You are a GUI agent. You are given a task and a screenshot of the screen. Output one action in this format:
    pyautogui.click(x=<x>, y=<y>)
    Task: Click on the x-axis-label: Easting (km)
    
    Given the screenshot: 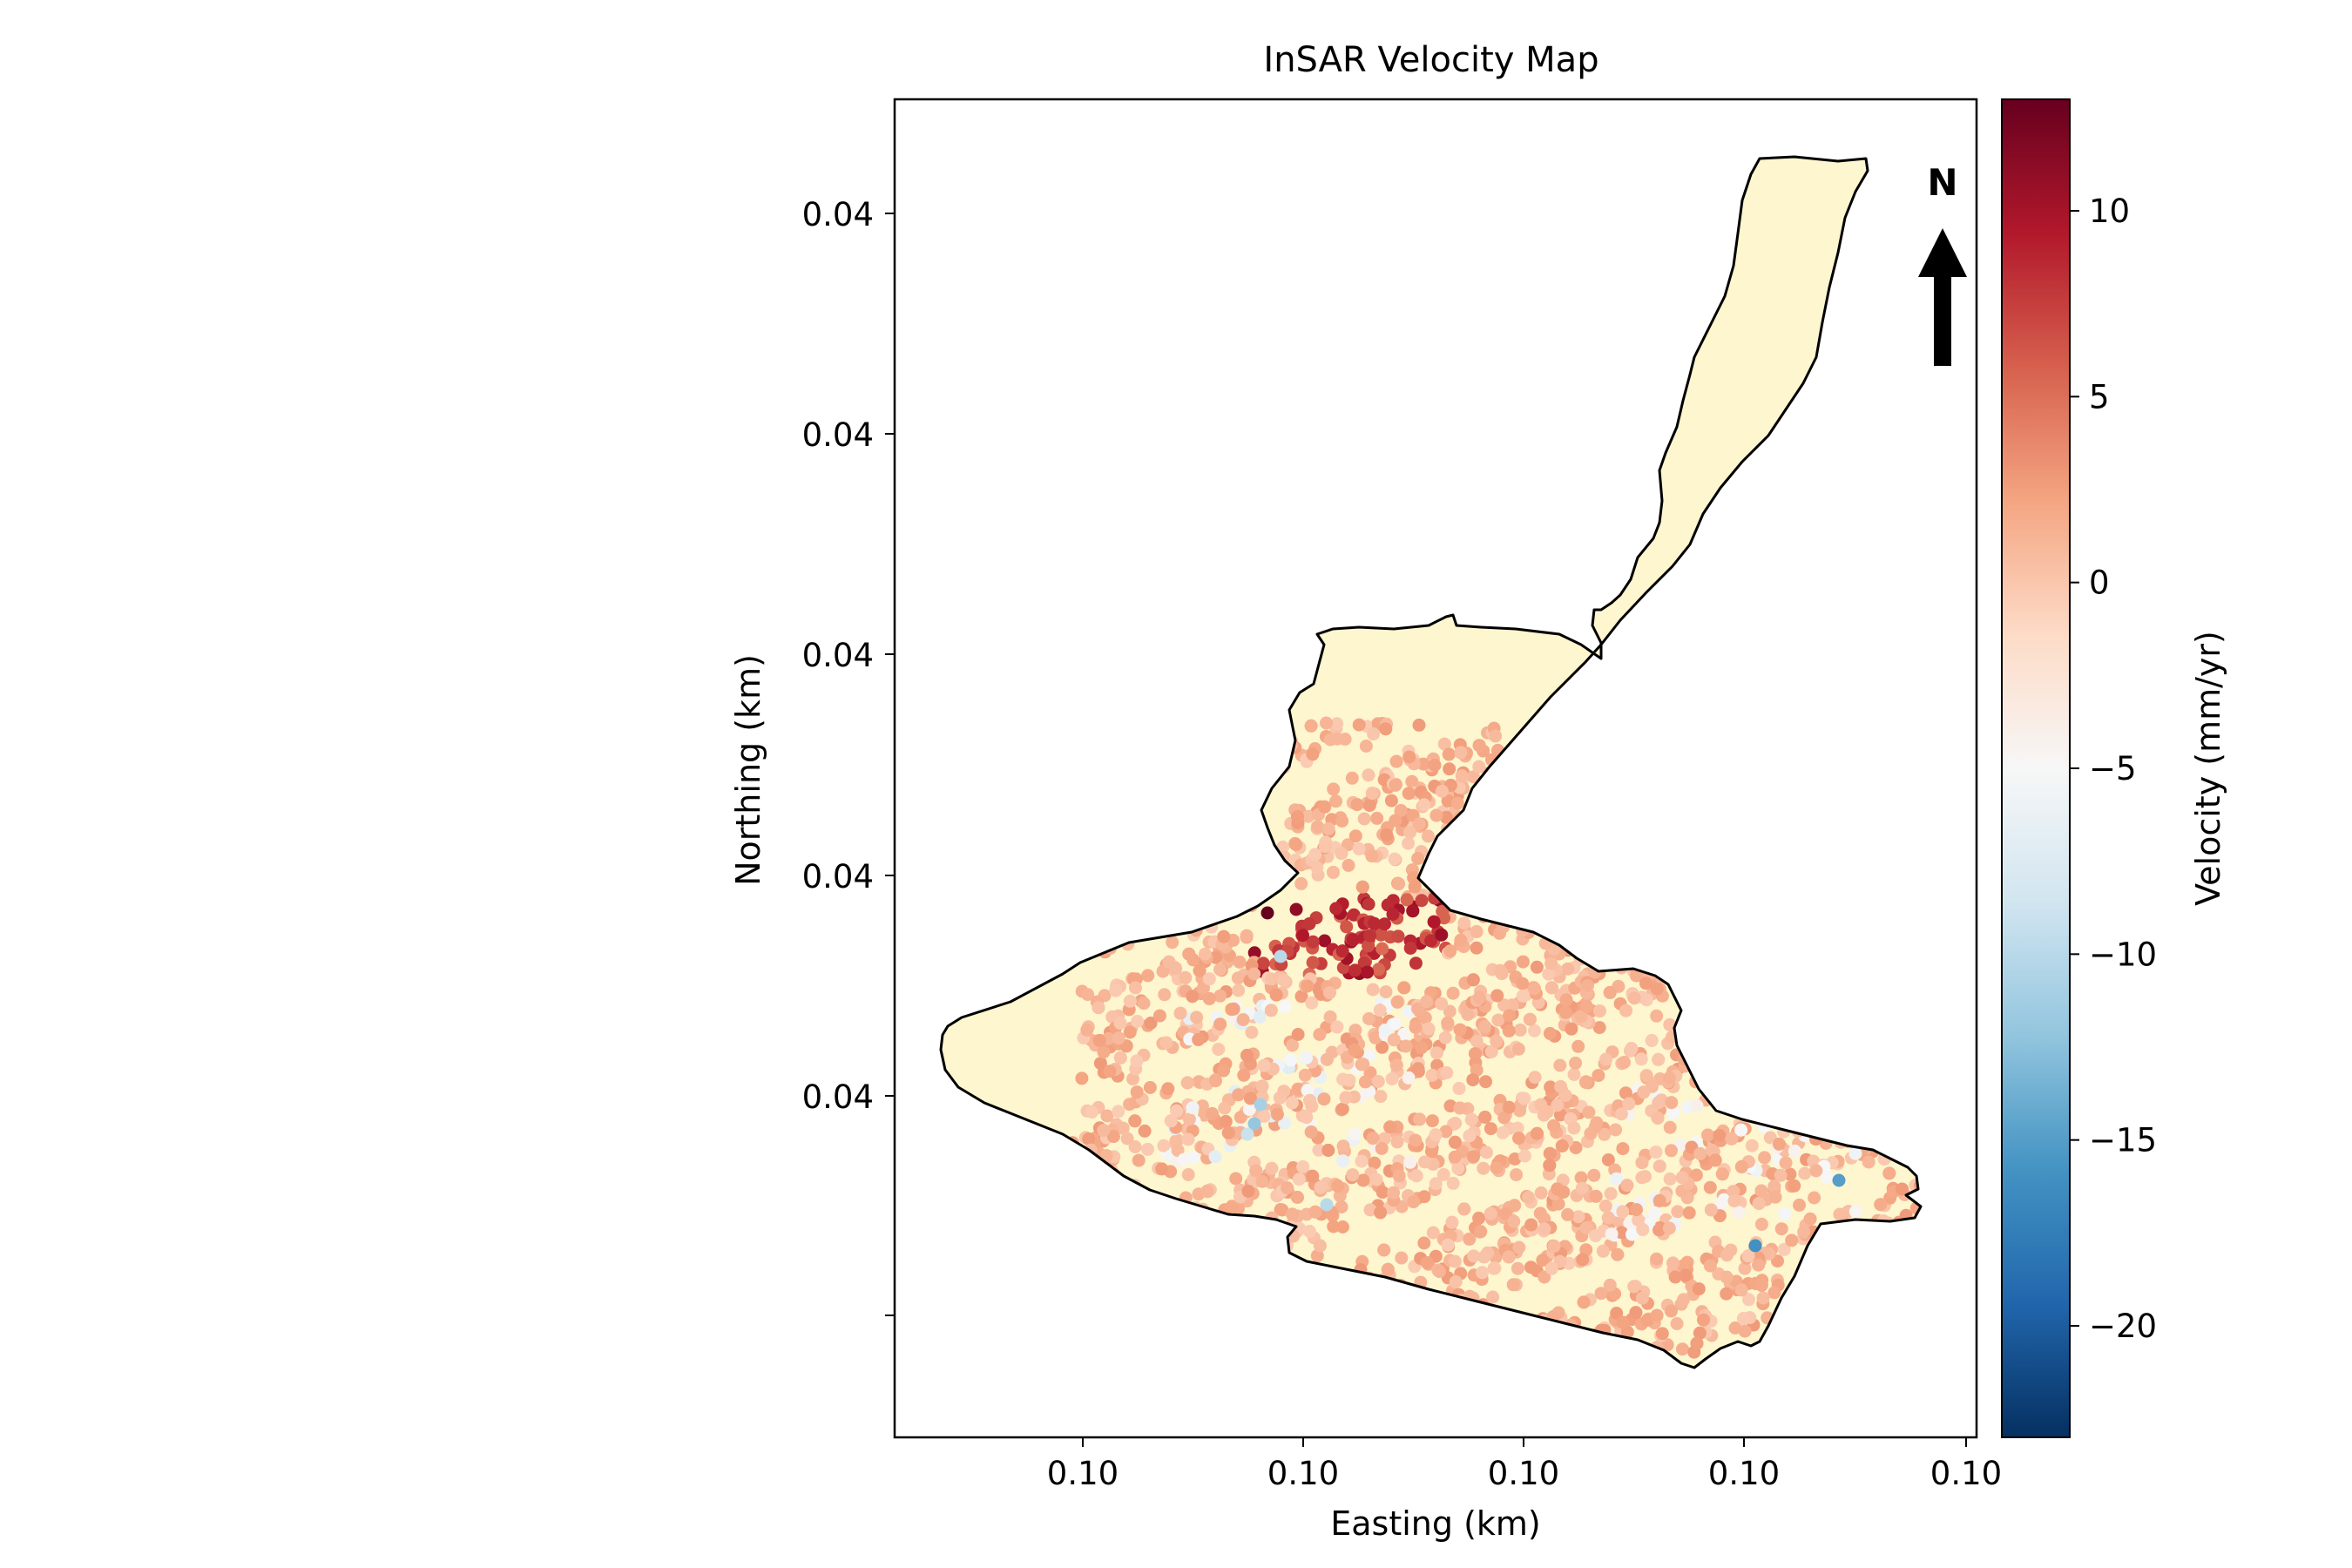 What is the action you would take?
    pyautogui.click(x=1435, y=1523)
    